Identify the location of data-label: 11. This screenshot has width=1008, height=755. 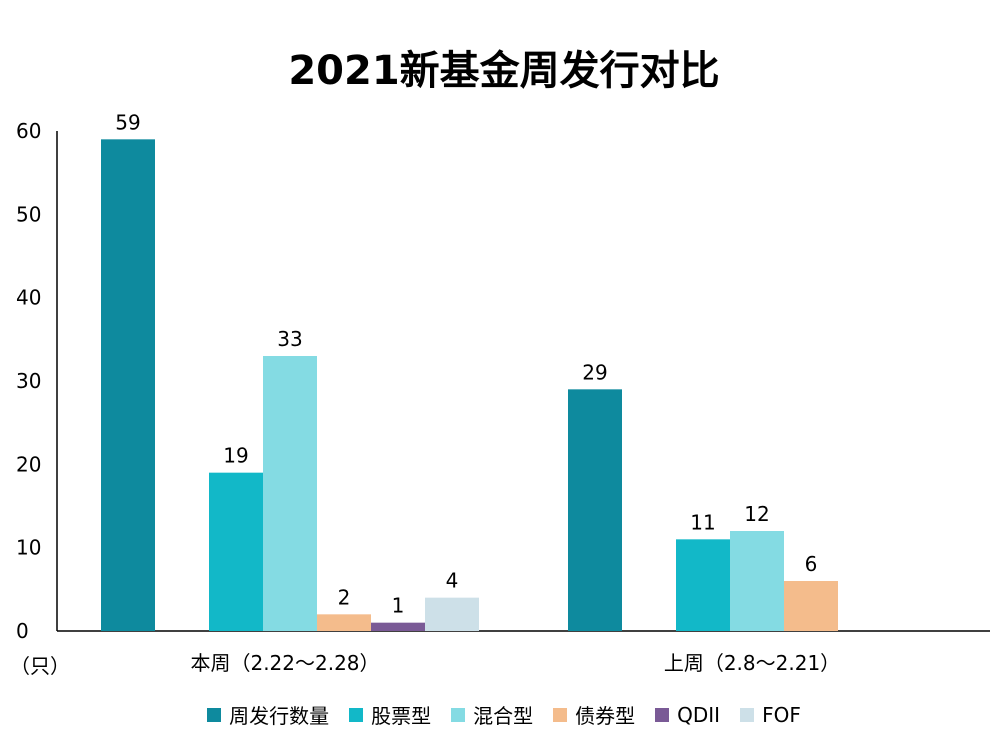
(702, 522).